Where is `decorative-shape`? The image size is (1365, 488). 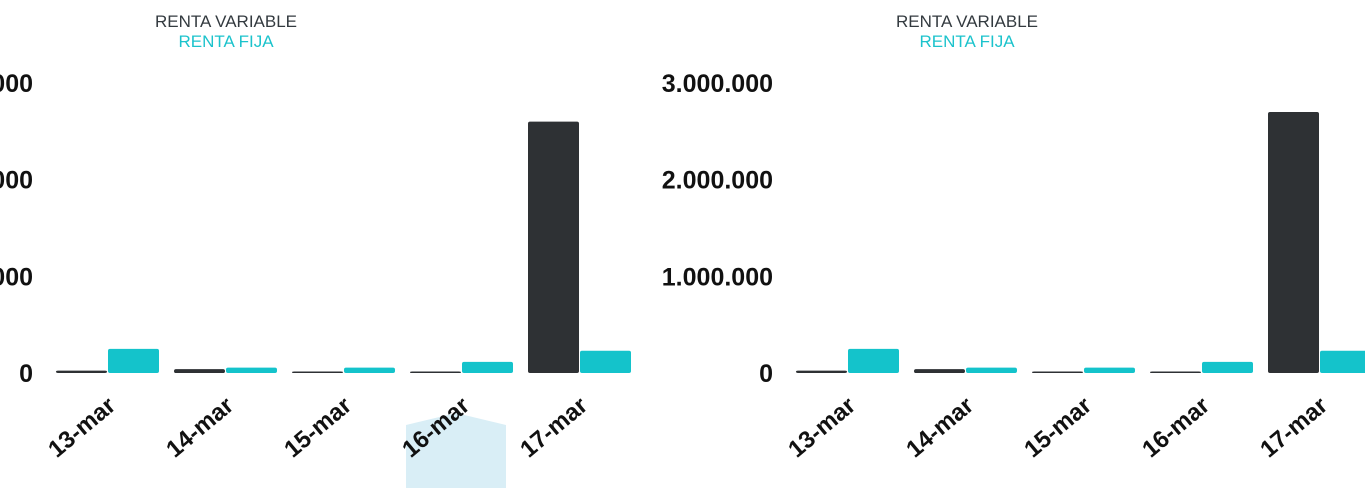 decorative-shape is located at coordinates (456, 450).